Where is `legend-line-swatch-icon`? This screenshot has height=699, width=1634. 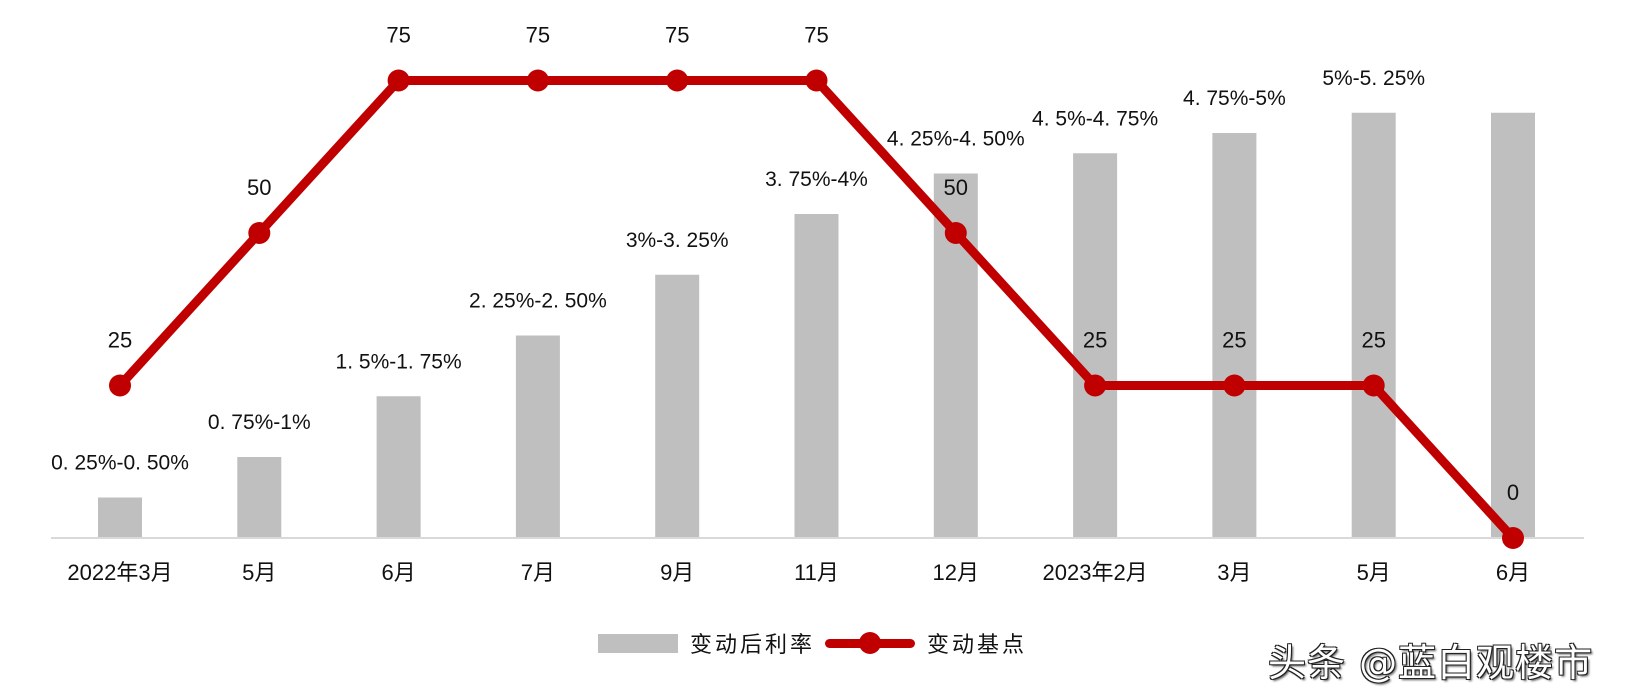
legend-line-swatch-icon is located at coordinates (870, 643).